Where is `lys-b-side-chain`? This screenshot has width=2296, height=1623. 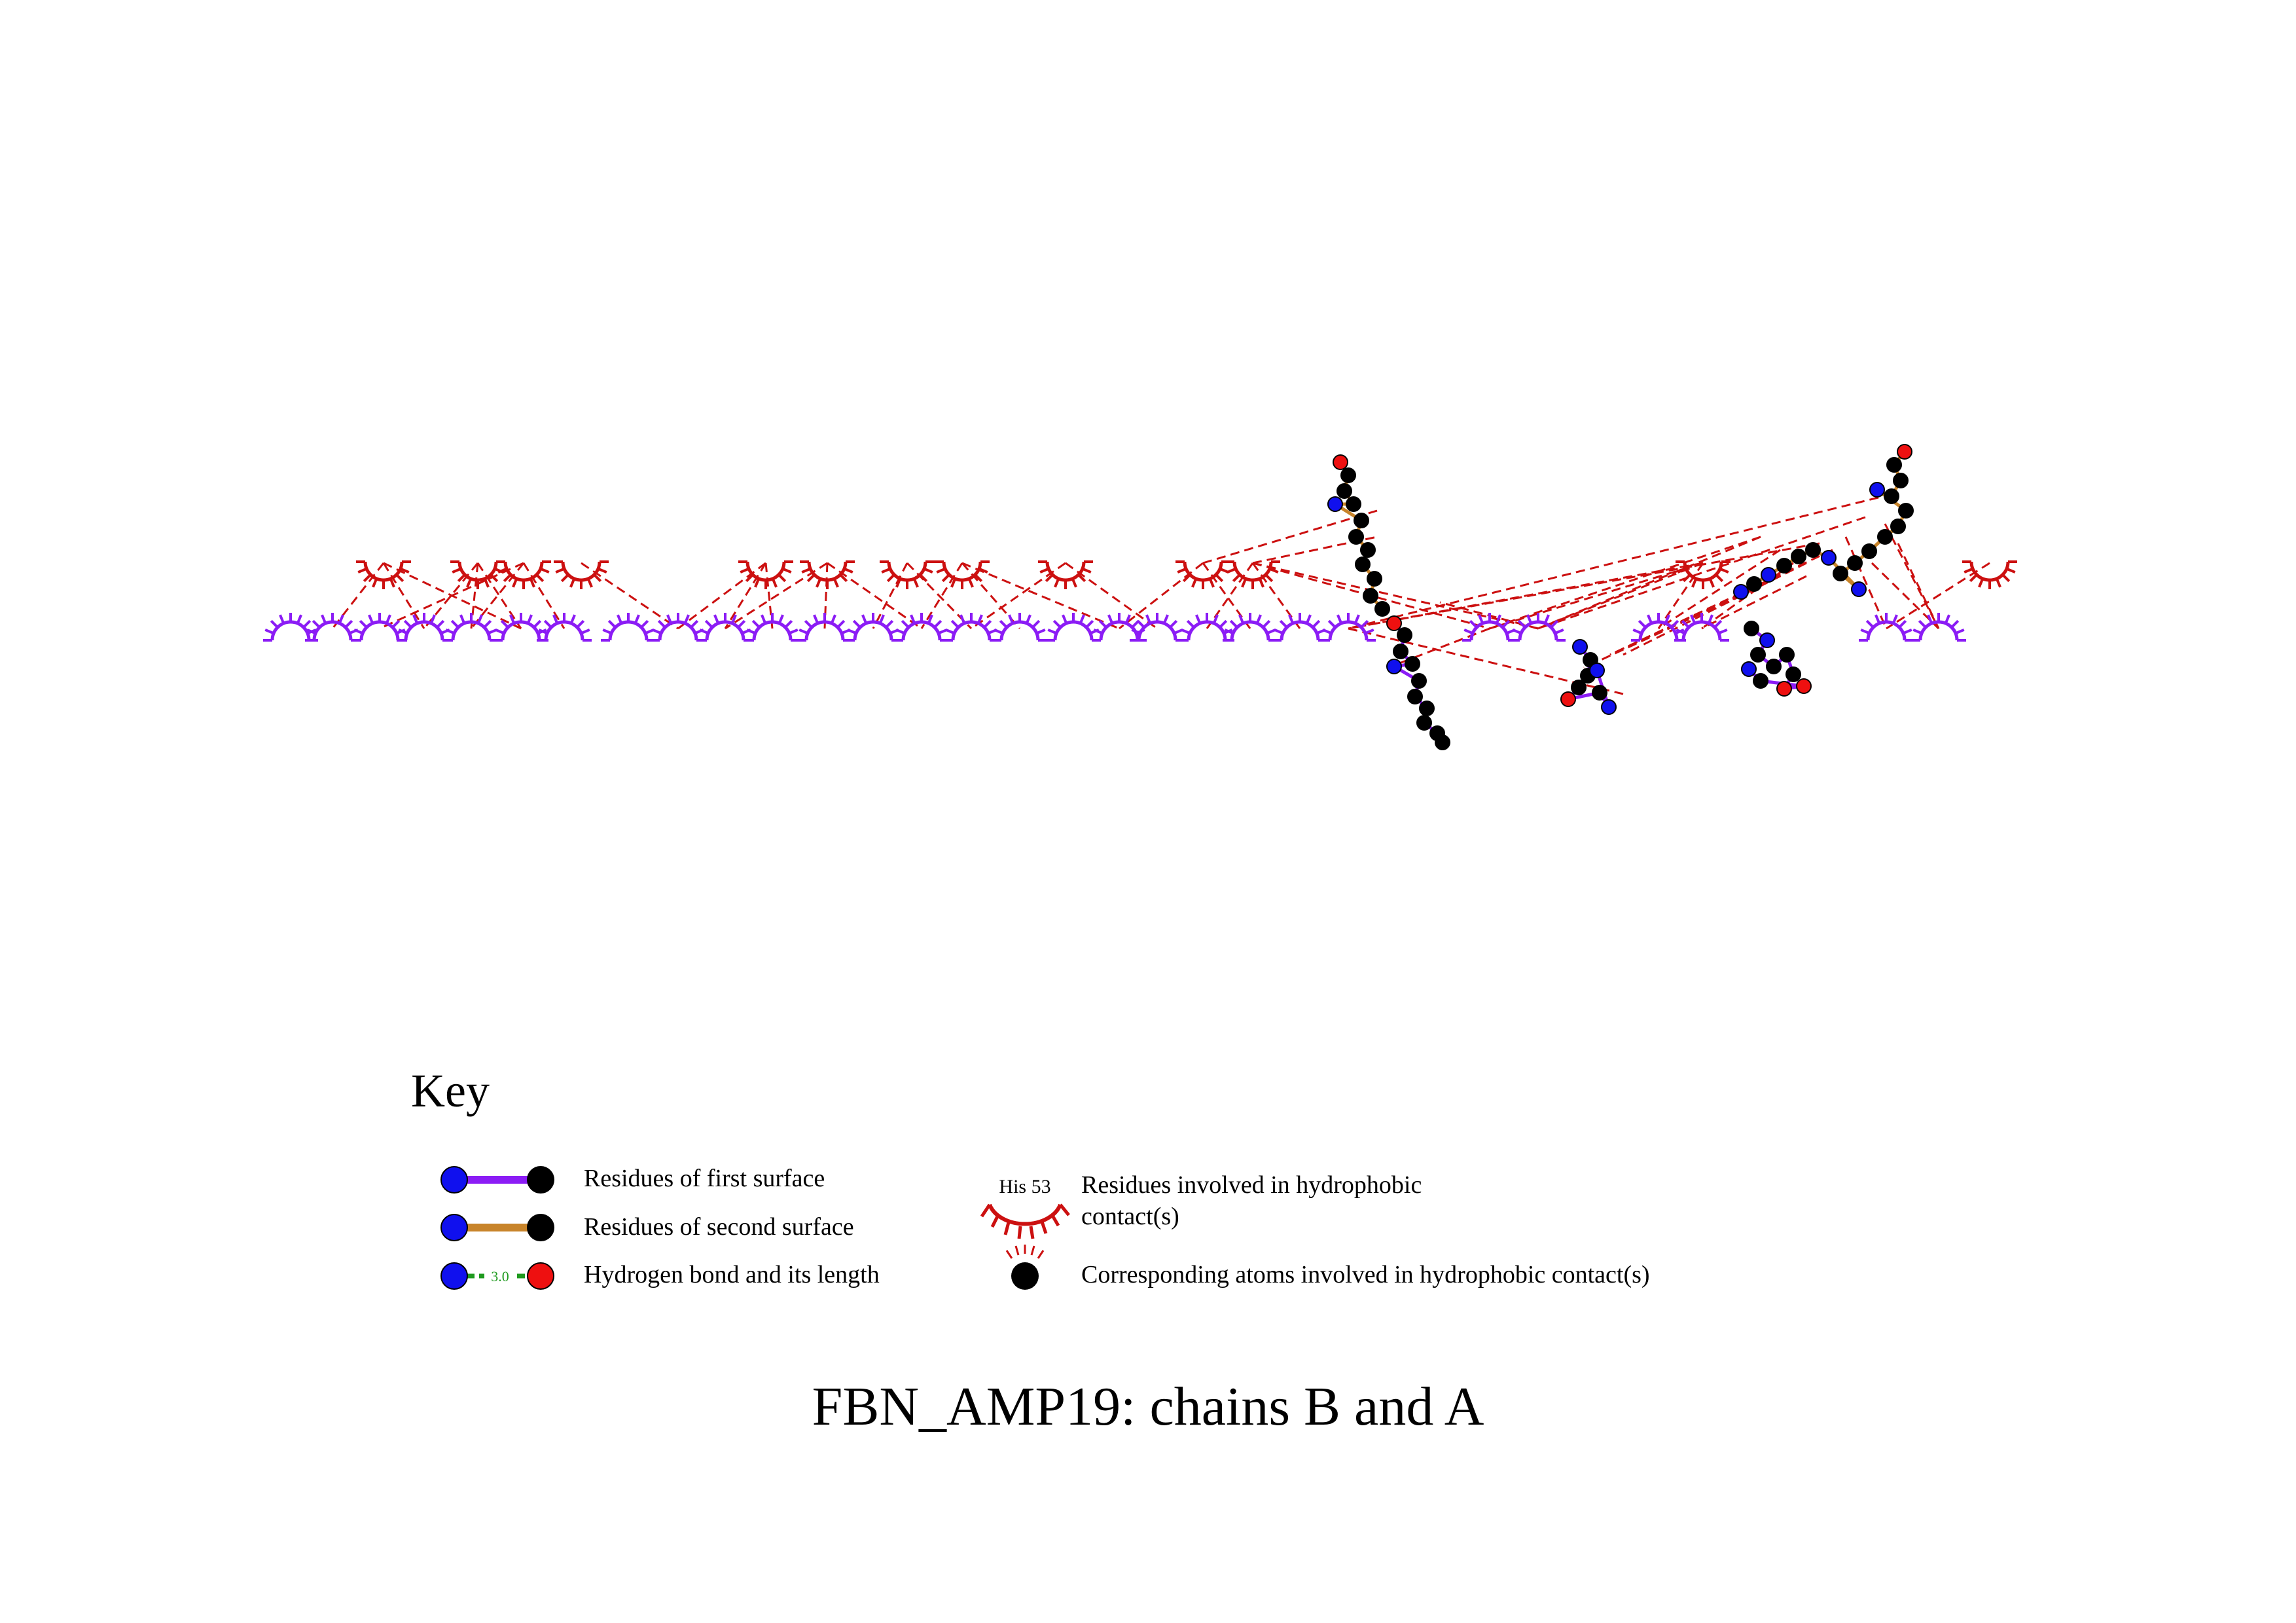 lys-b-side-chain is located at coordinates (1418, 682).